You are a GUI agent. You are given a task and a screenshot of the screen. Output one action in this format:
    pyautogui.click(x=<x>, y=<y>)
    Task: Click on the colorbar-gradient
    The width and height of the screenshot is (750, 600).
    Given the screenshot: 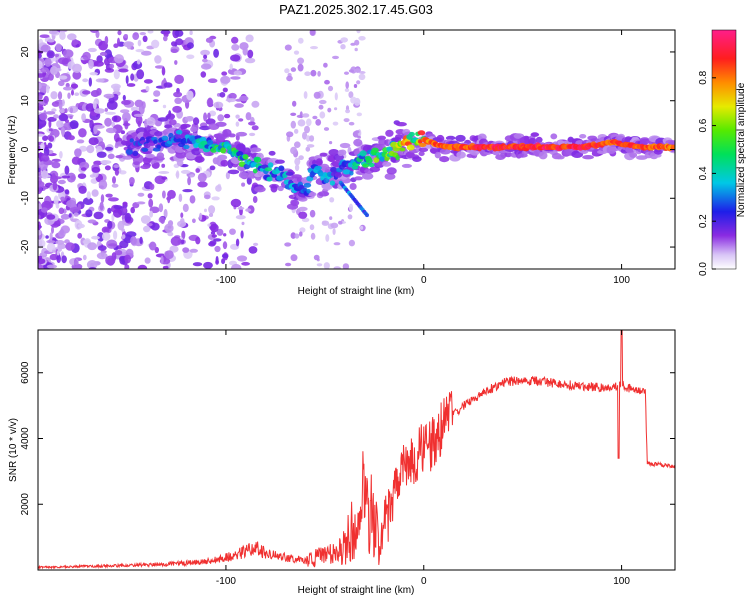 What is the action you would take?
    pyautogui.click(x=724, y=149)
    